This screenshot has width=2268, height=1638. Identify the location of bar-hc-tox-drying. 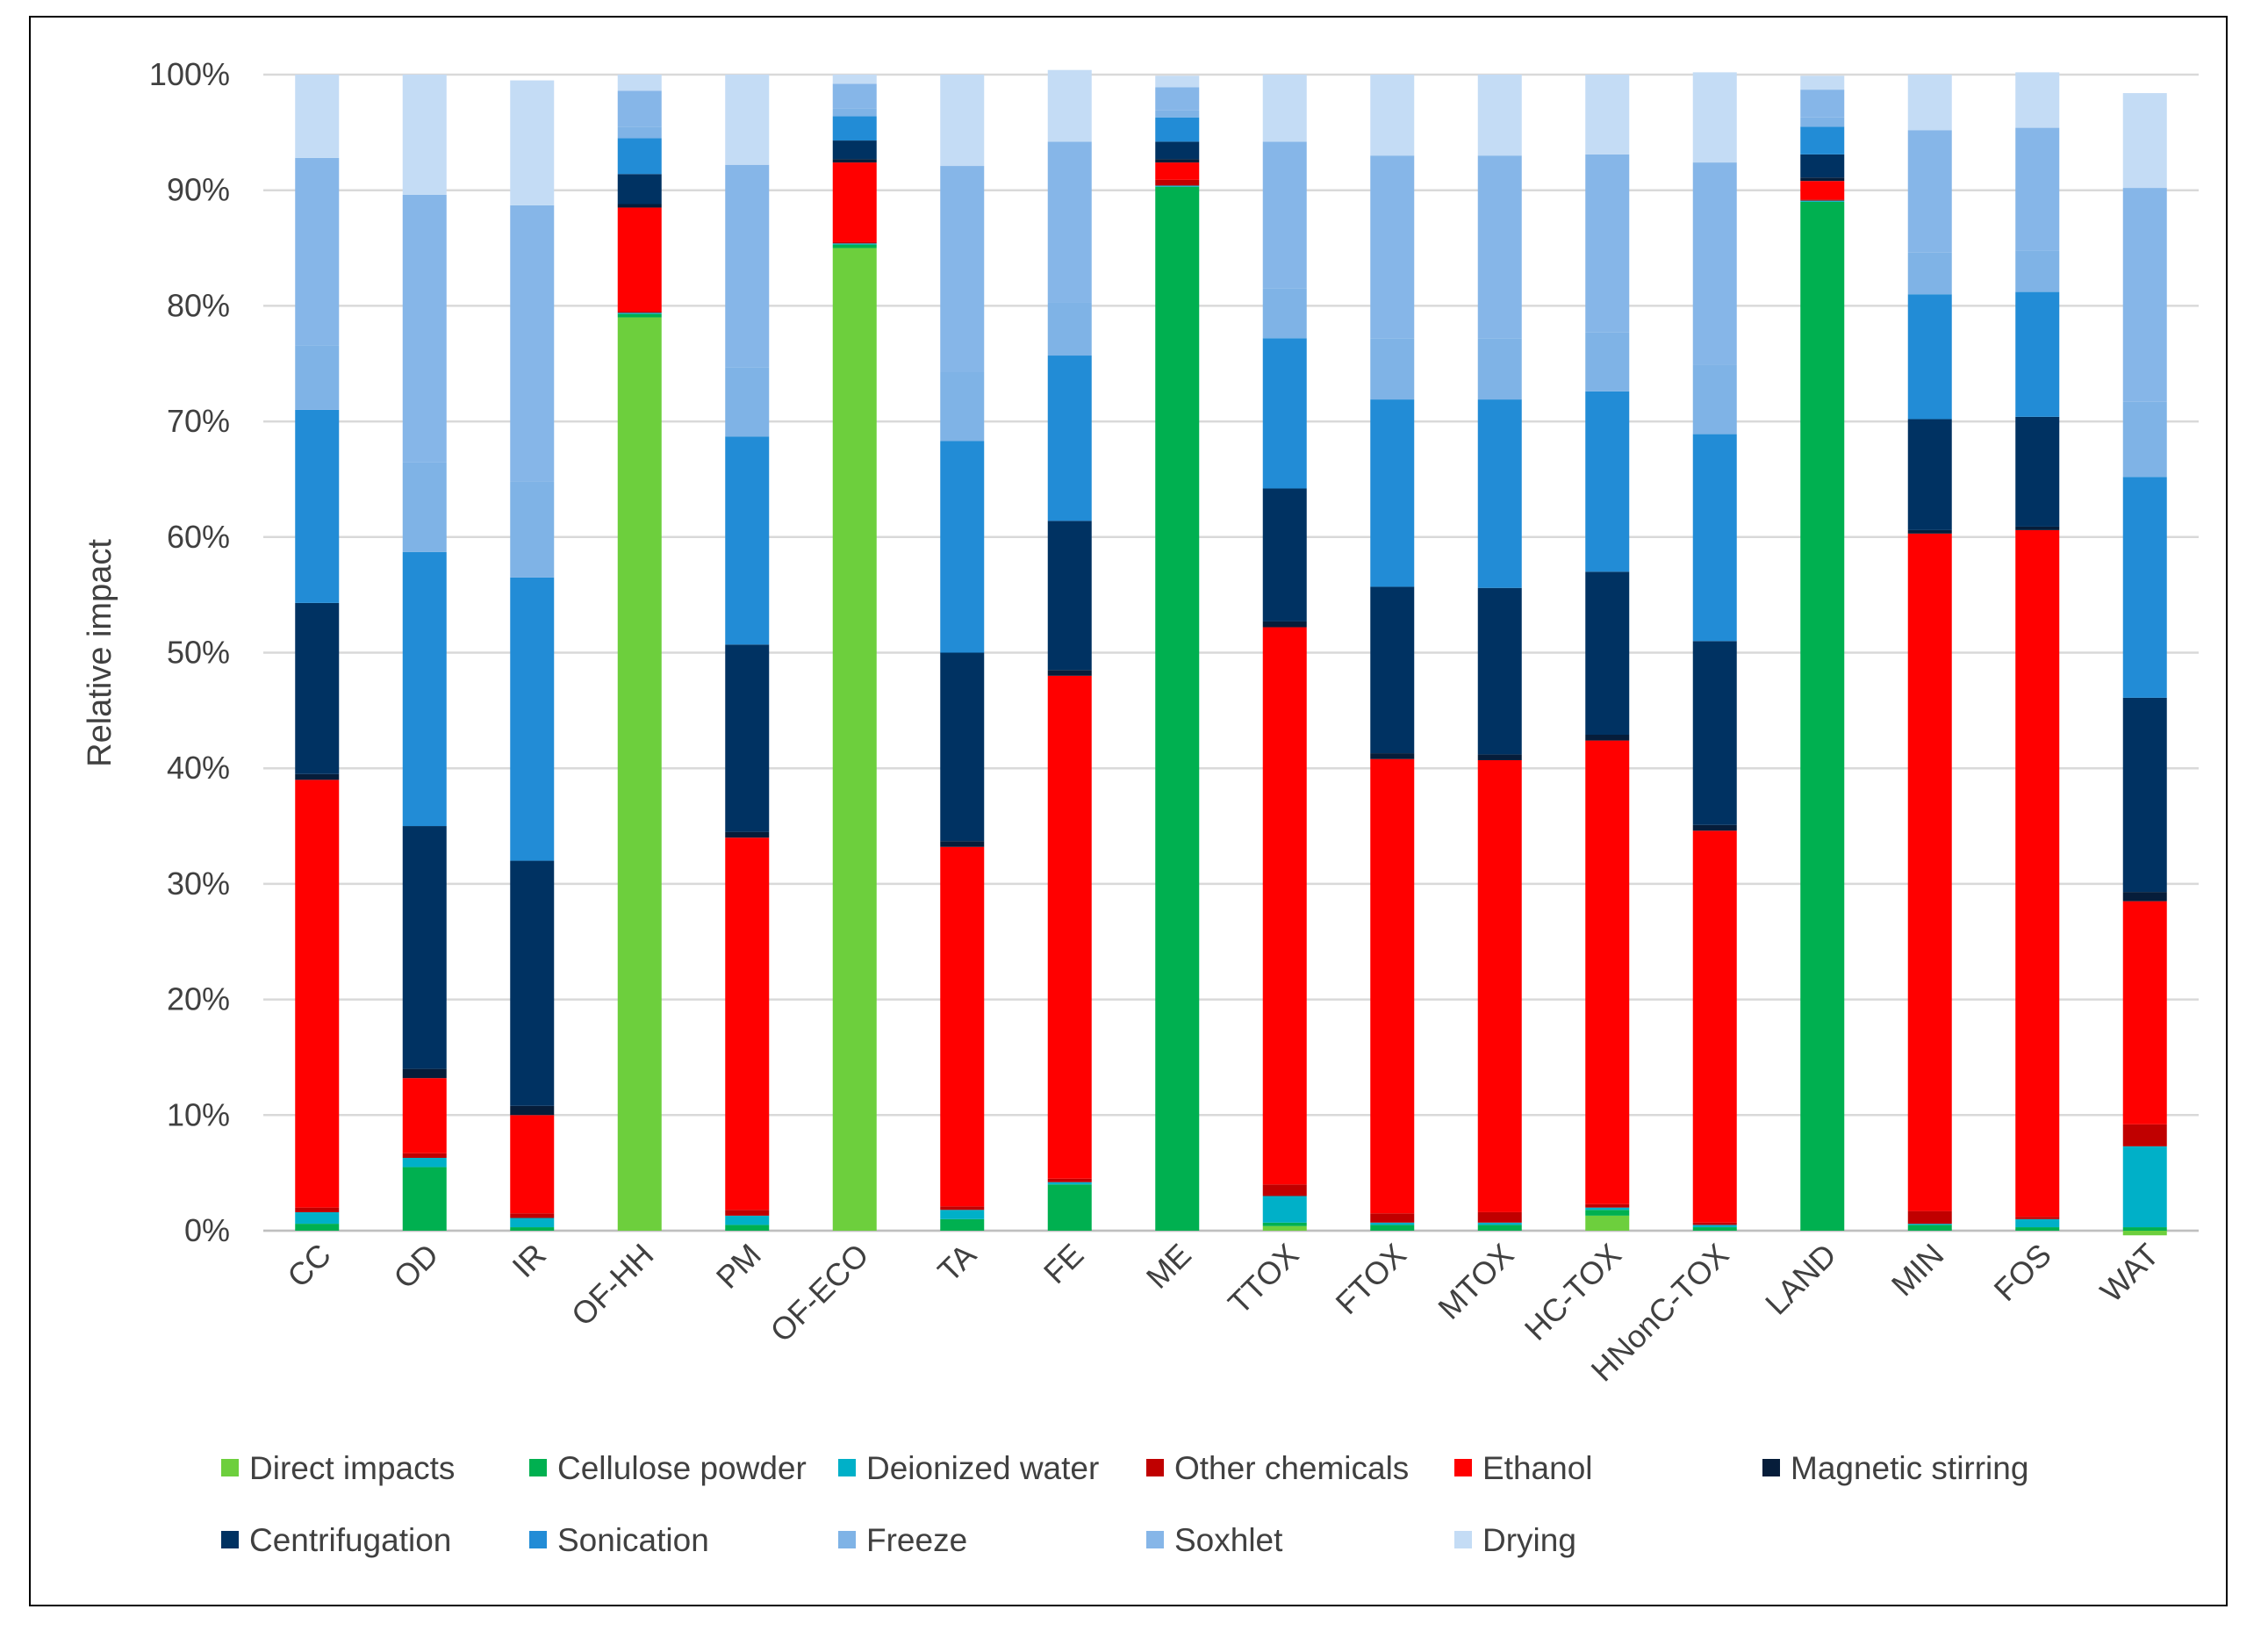
(1607, 114).